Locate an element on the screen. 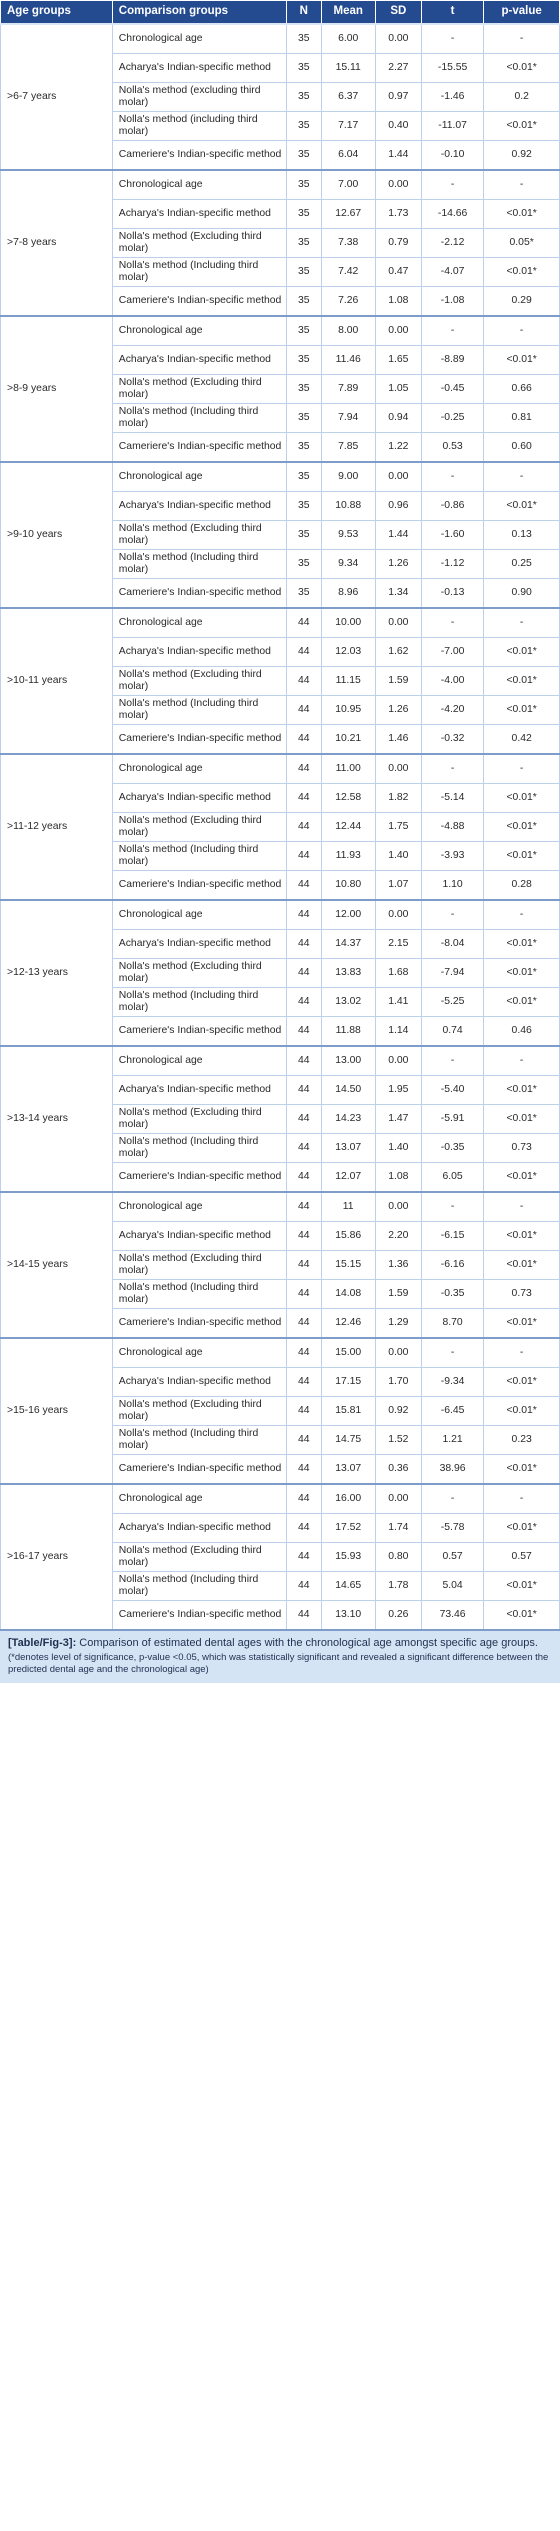  mean-cell: 14.08 is located at coordinates (348, 1294).